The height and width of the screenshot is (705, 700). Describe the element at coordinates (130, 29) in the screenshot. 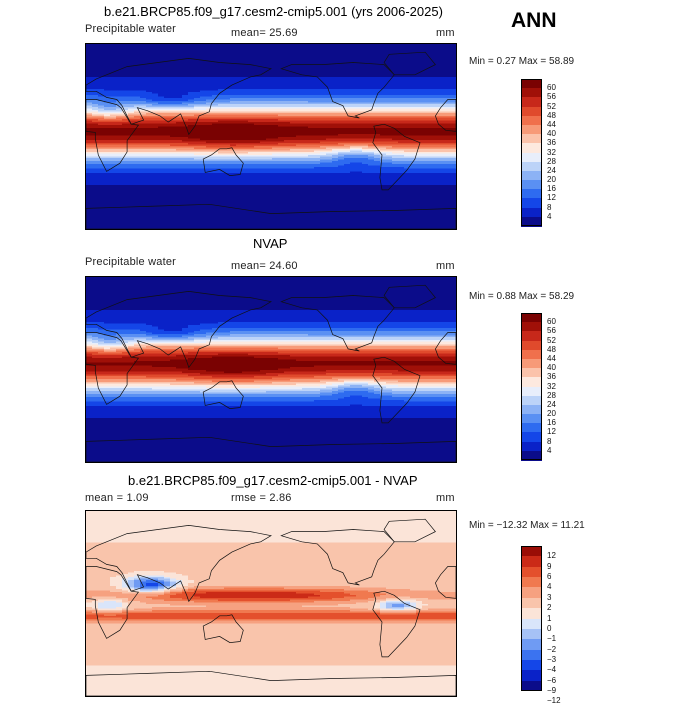

I see `panel-model-variable-label: Precipitable water` at that location.